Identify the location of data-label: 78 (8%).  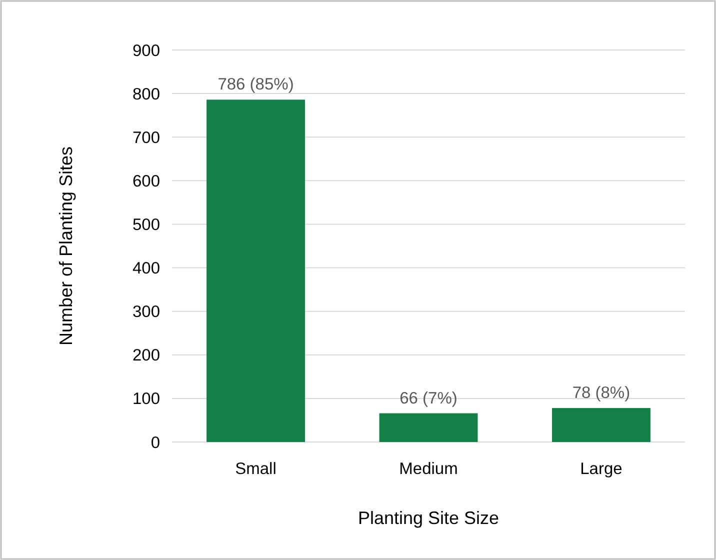
(601, 393).